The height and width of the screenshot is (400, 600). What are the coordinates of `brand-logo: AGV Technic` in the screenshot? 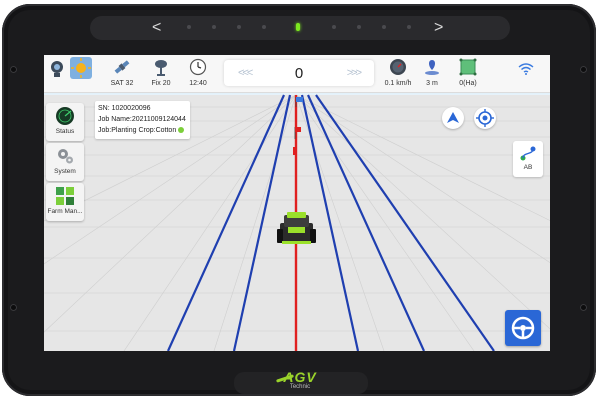 It's located at (300, 380).